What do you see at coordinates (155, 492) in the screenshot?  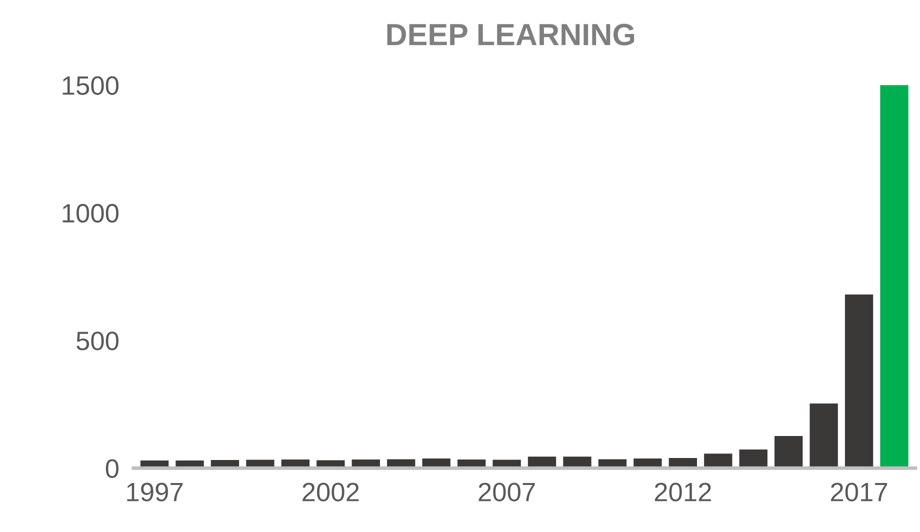 I see `x-tick-label: 1997` at bounding box center [155, 492].